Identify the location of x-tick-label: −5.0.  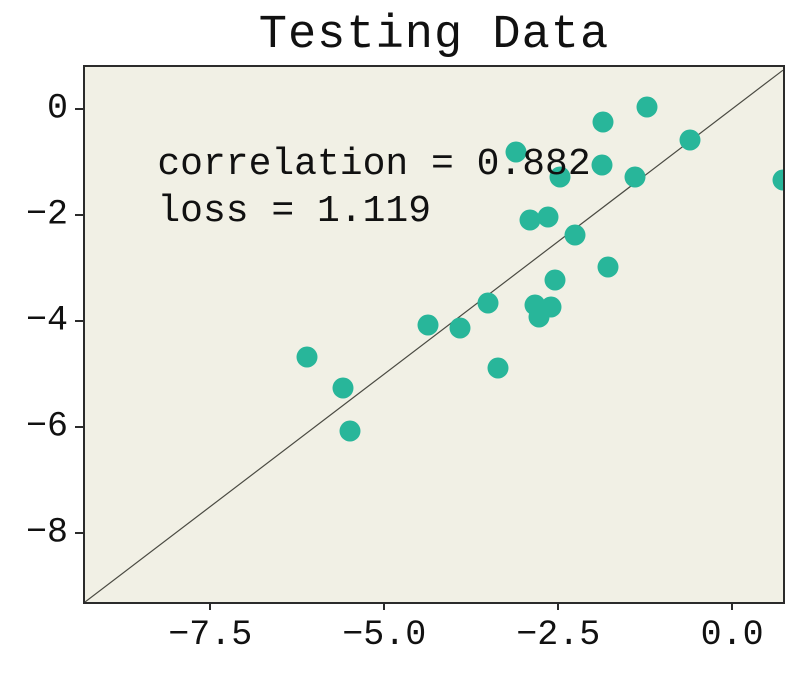
(384, 635).